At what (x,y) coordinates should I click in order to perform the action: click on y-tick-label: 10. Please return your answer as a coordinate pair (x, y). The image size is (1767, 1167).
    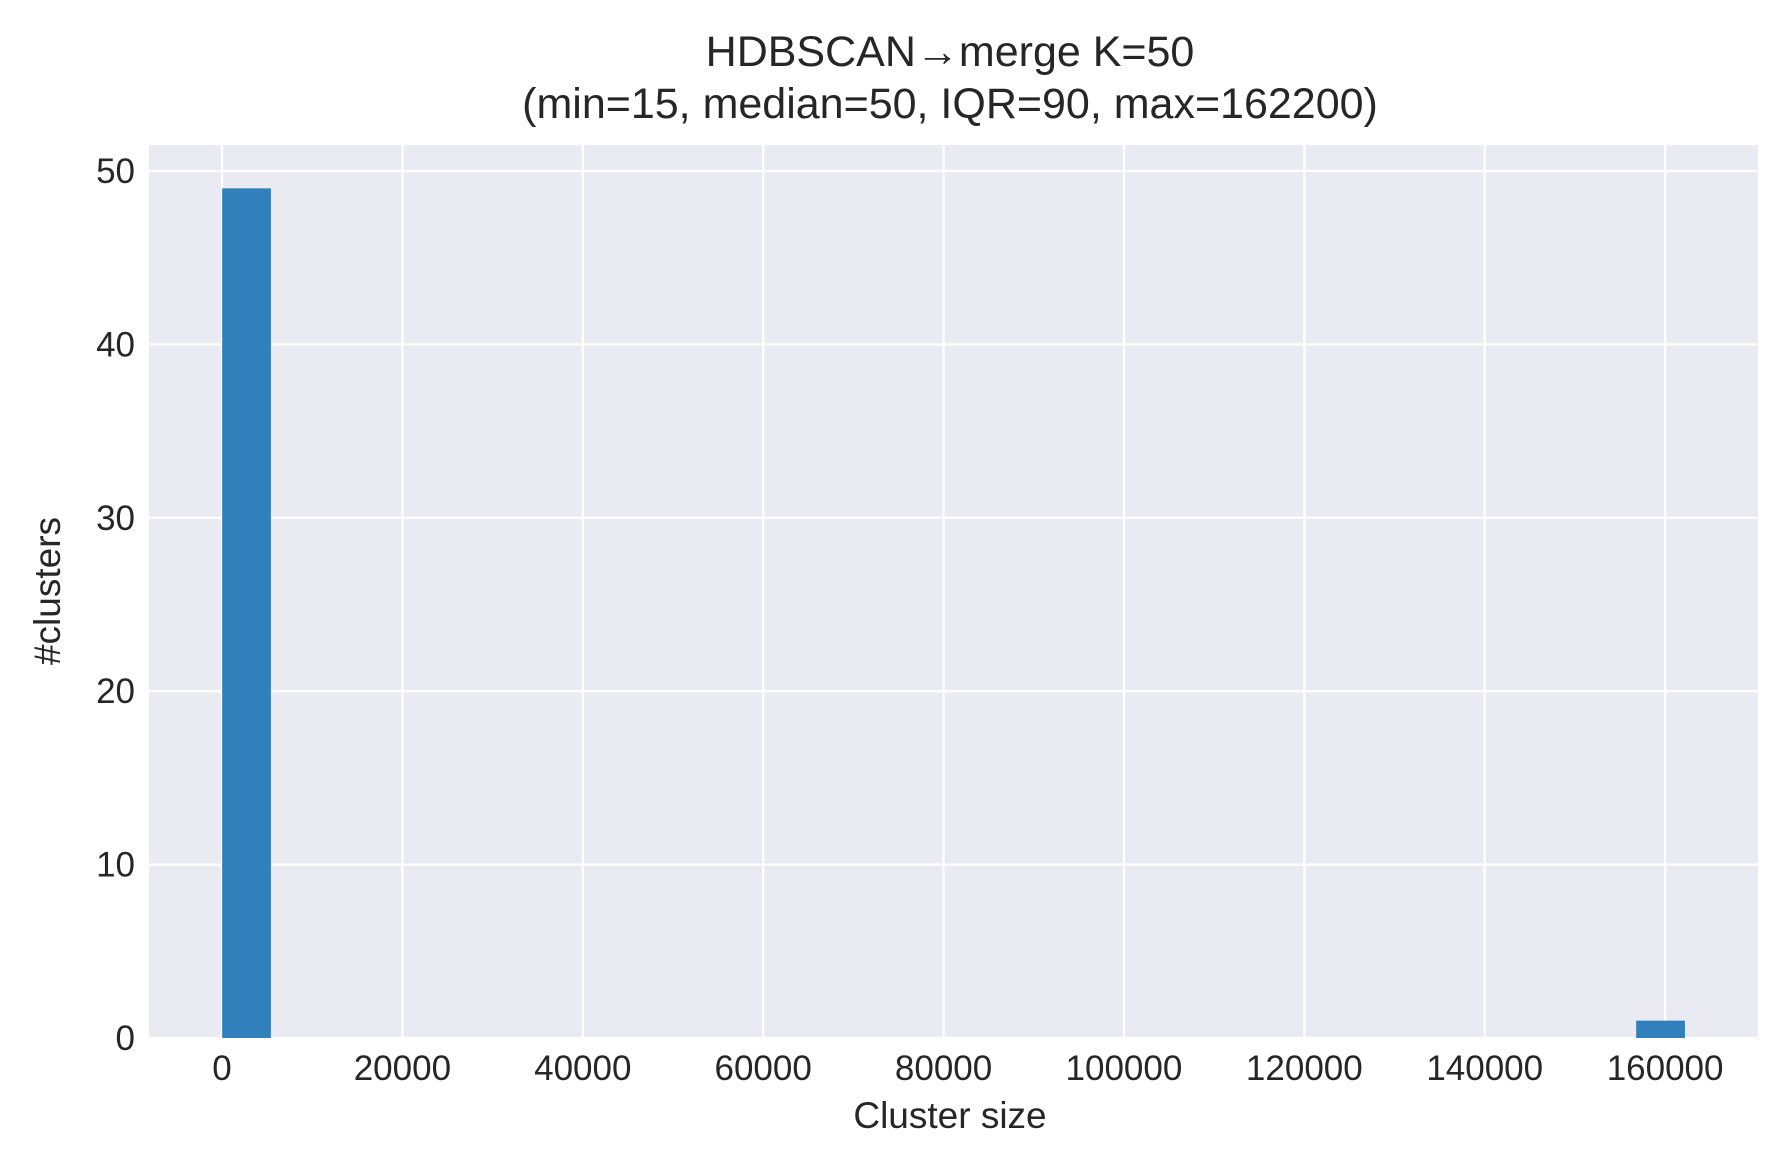
    Looking at the image, I should click on (115, 865).